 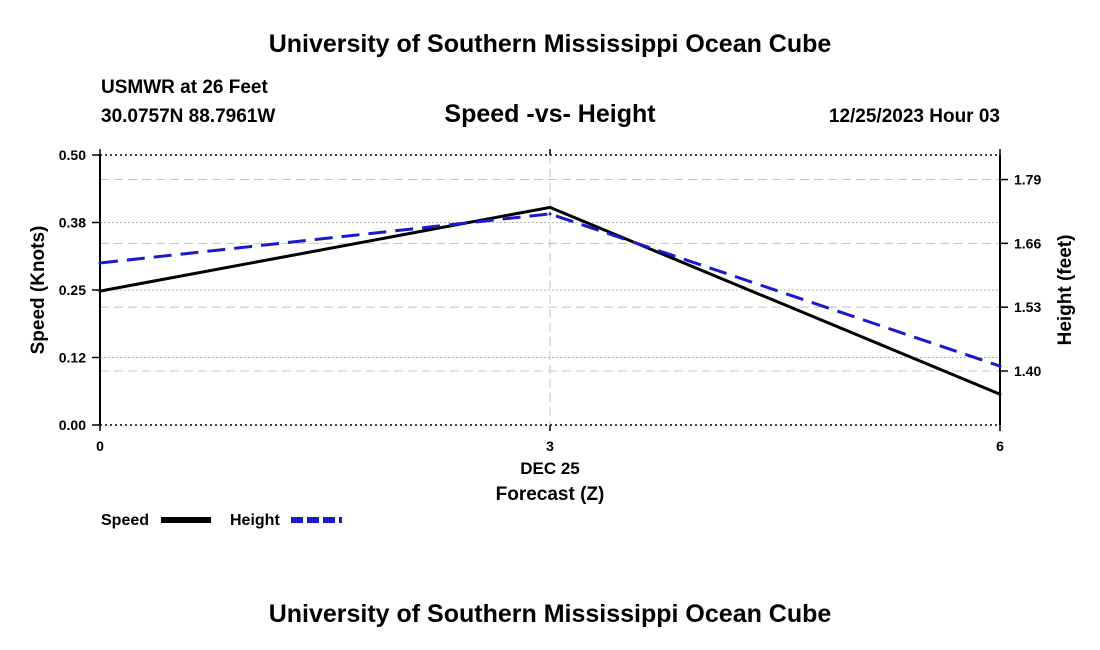 What do you see at coordinates (38, 290) in the screenshot?
I see `y-axis-title: Speed (Knots)` at bounding box center [38, 290].